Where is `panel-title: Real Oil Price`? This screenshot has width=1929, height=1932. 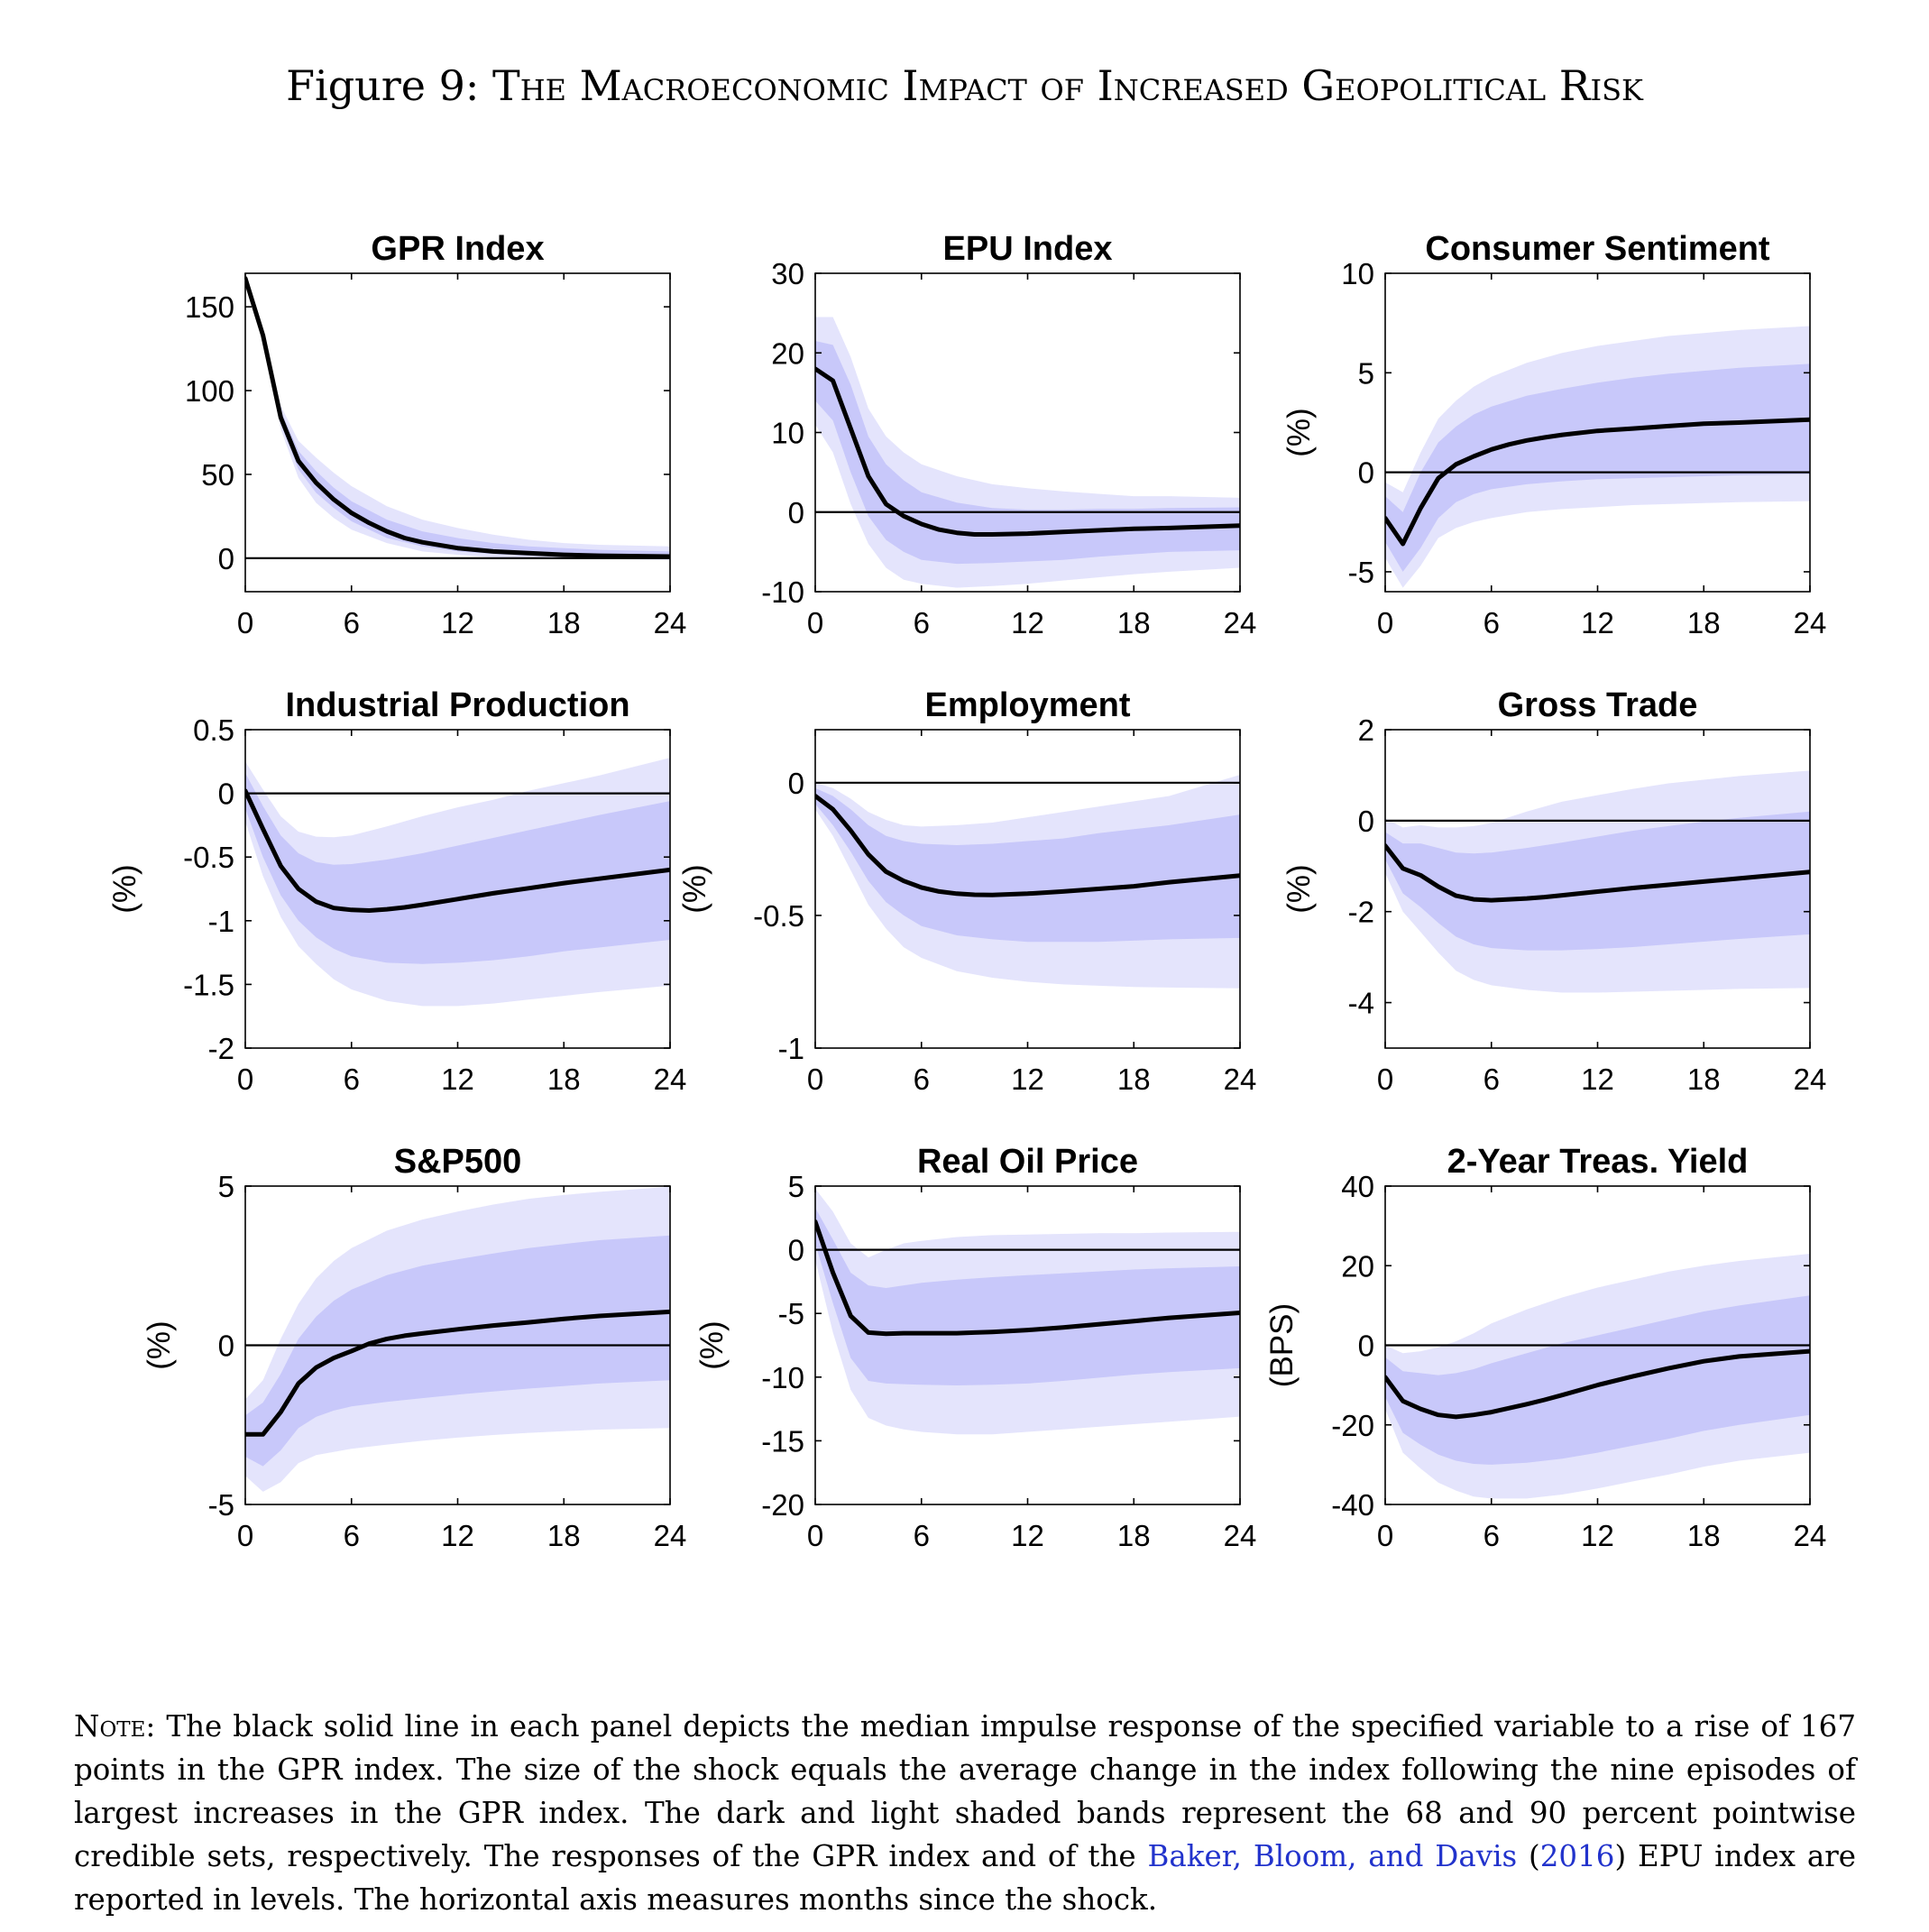 panel-title: Real Oil Price is located at coordinates (1027, 1162).